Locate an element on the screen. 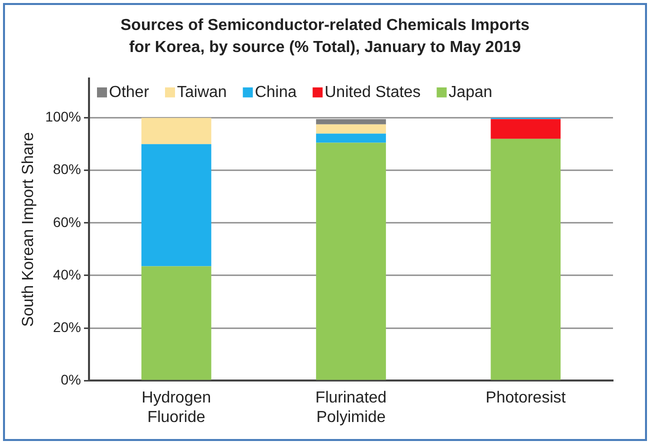 Image resolution: width=652 pixels, height=446 pixels. legend-label: China is located at coordinates (275, 92).